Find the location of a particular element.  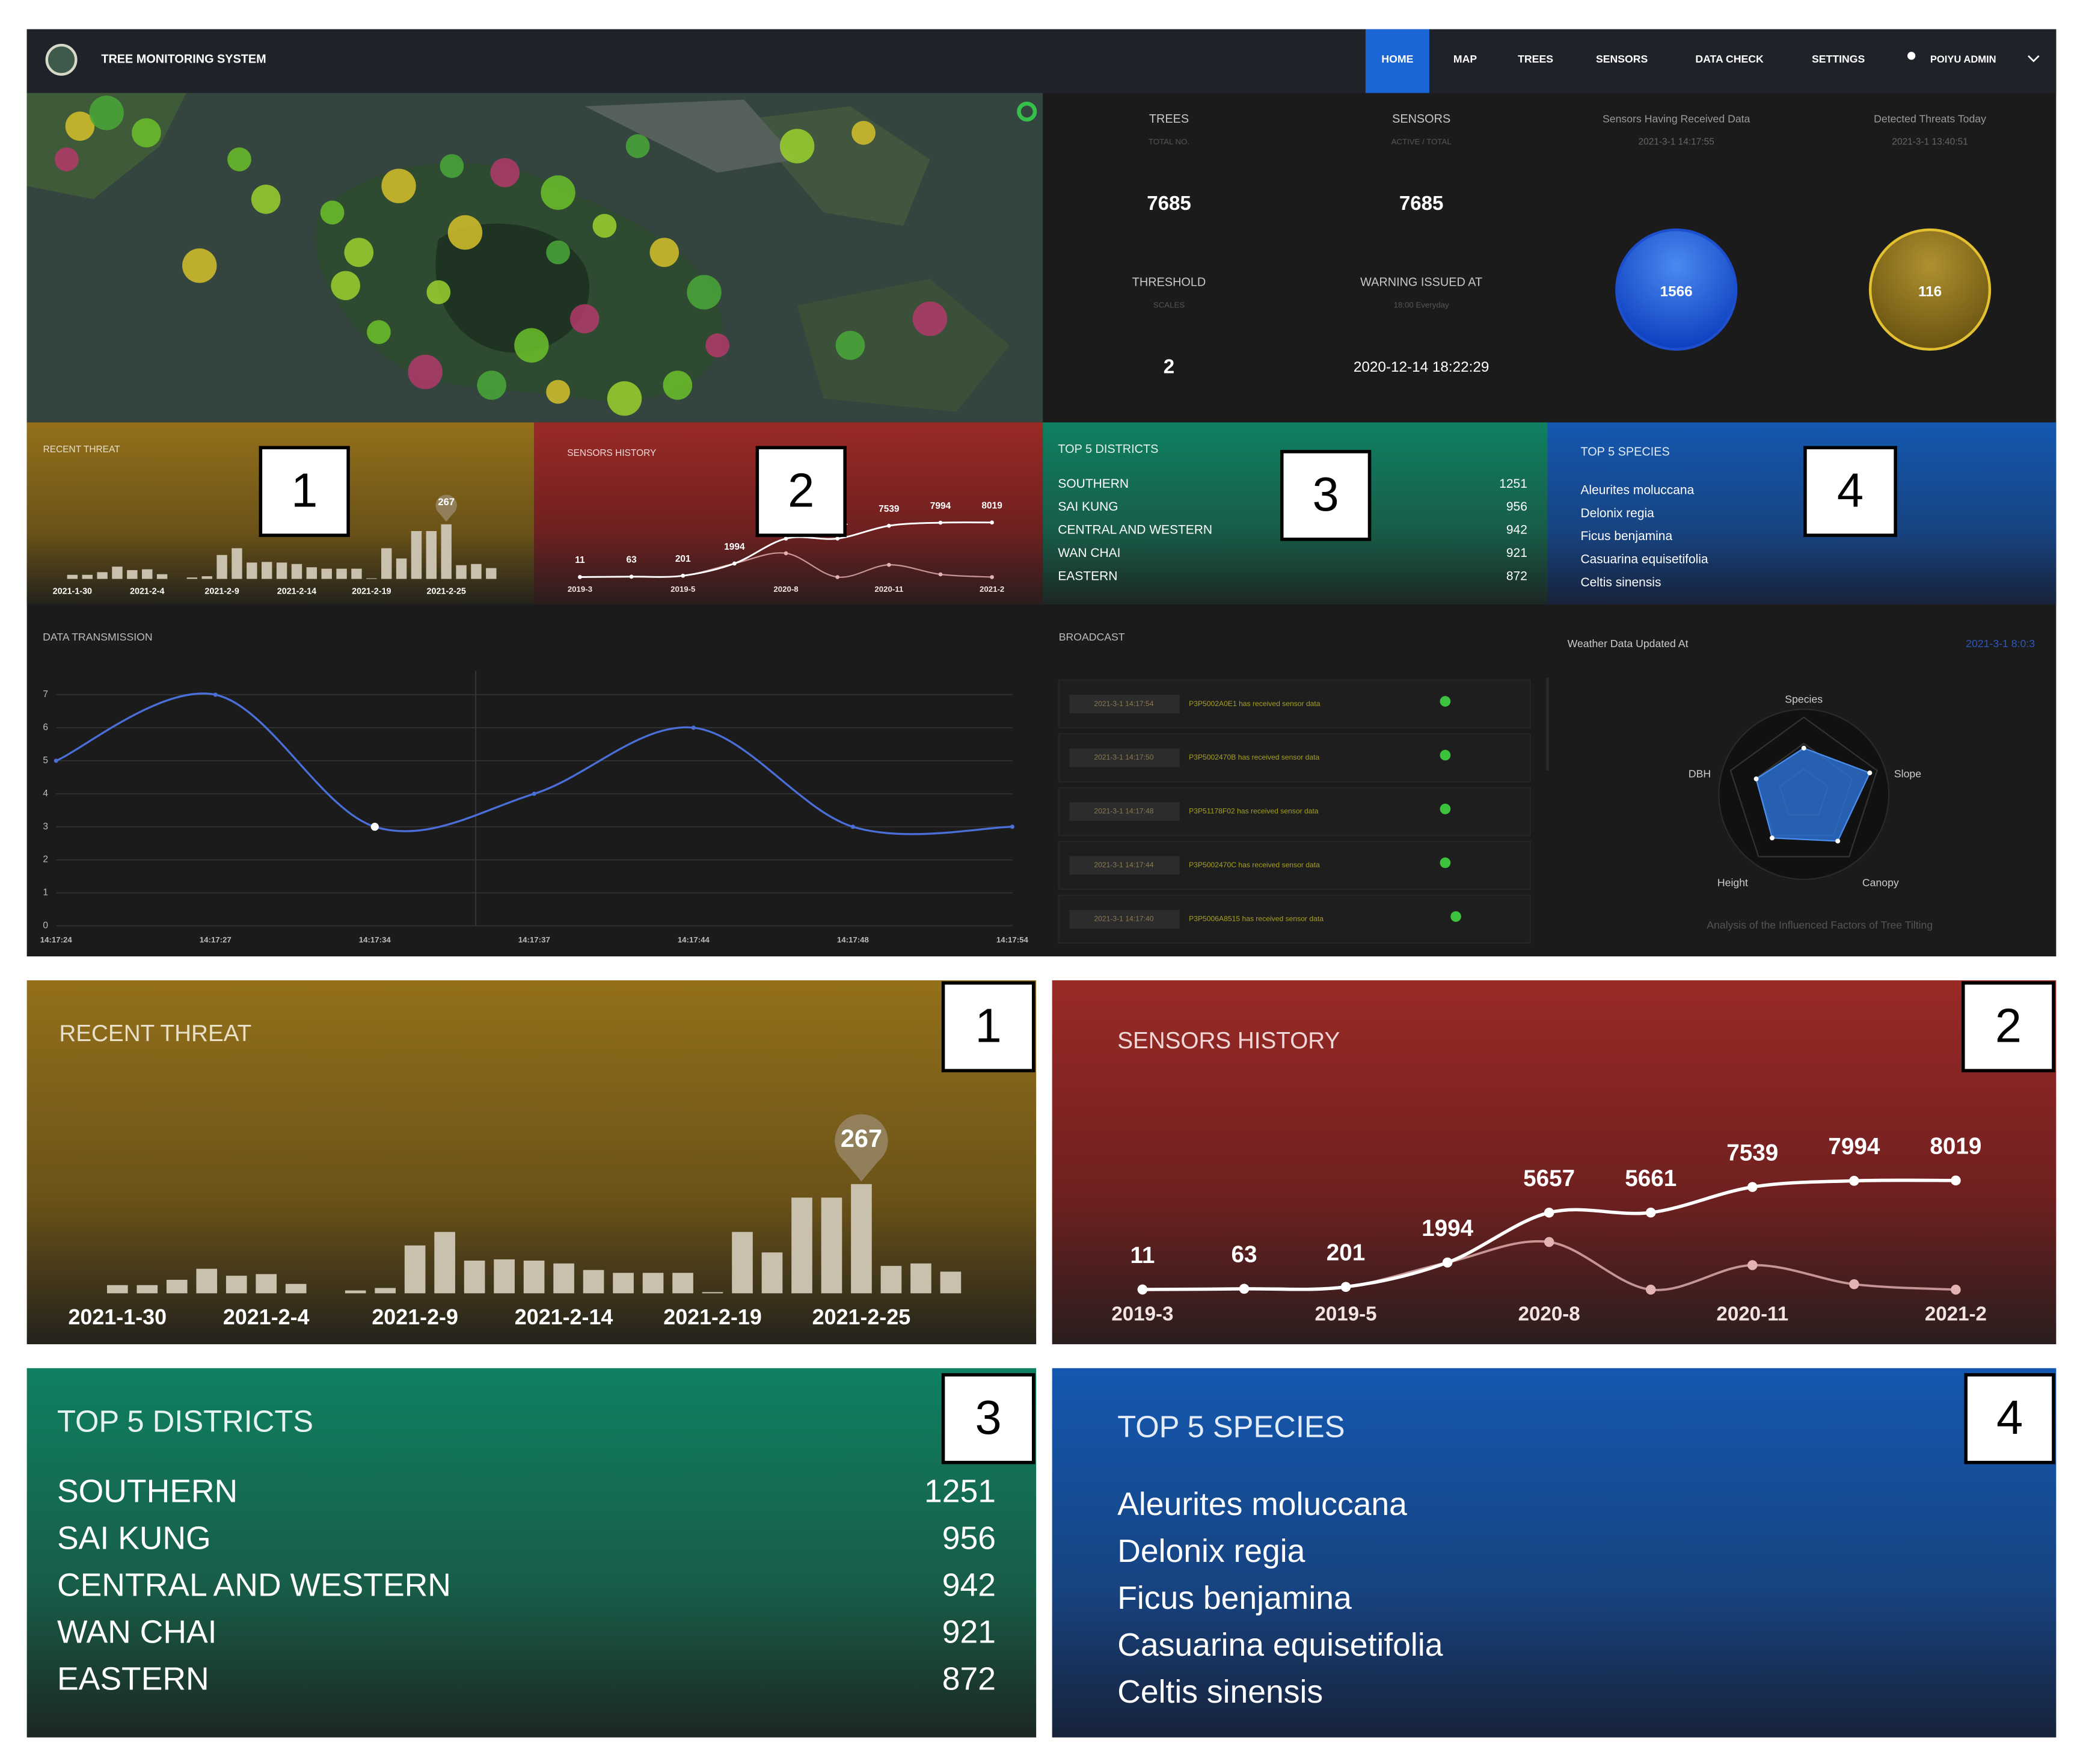

x-tick-label: 2021-2-14 is located at coordinates (564, 1317).